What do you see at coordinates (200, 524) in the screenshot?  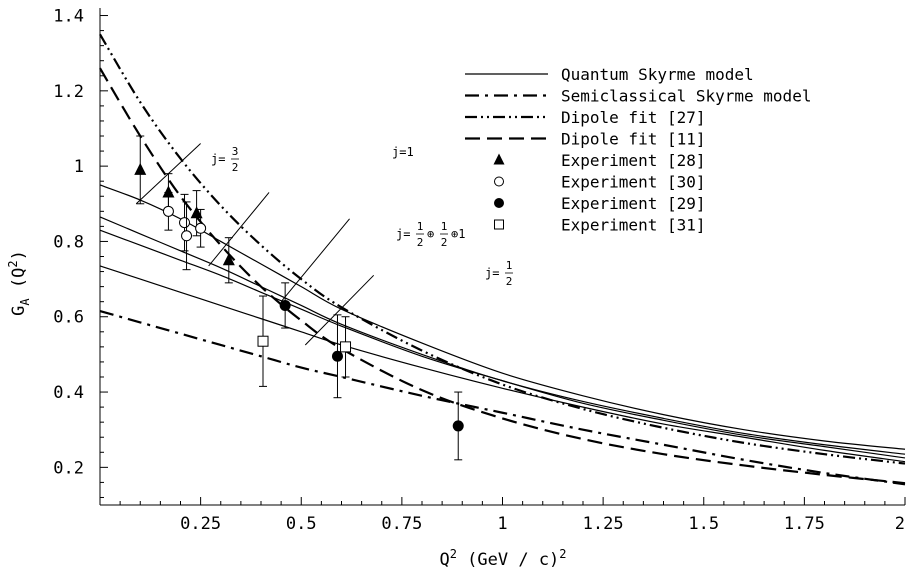 I see `x-tick-label: 0.25` at bounding box center [200, 524].